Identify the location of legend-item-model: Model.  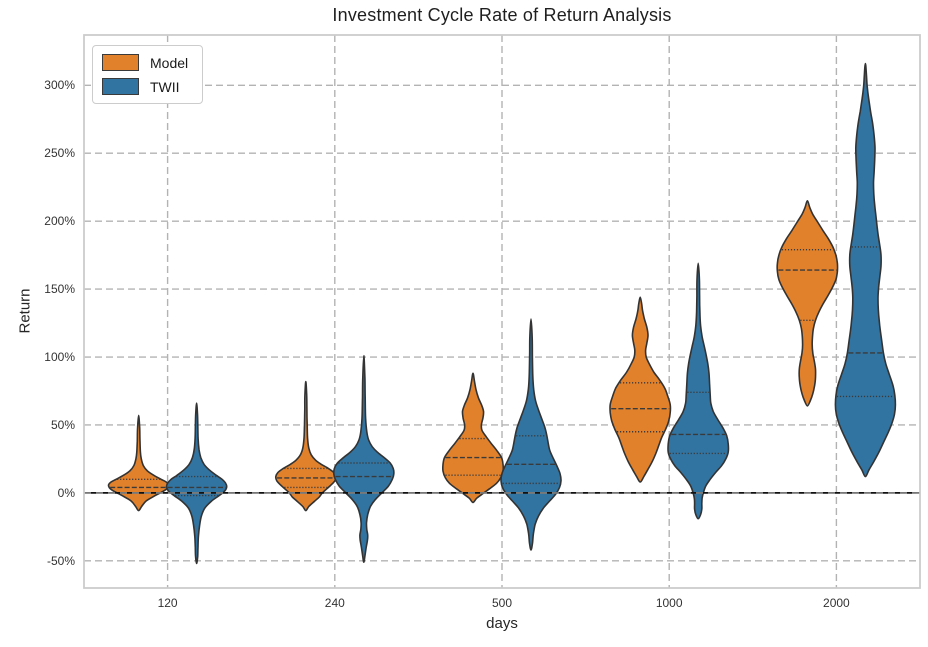
(145, 62).